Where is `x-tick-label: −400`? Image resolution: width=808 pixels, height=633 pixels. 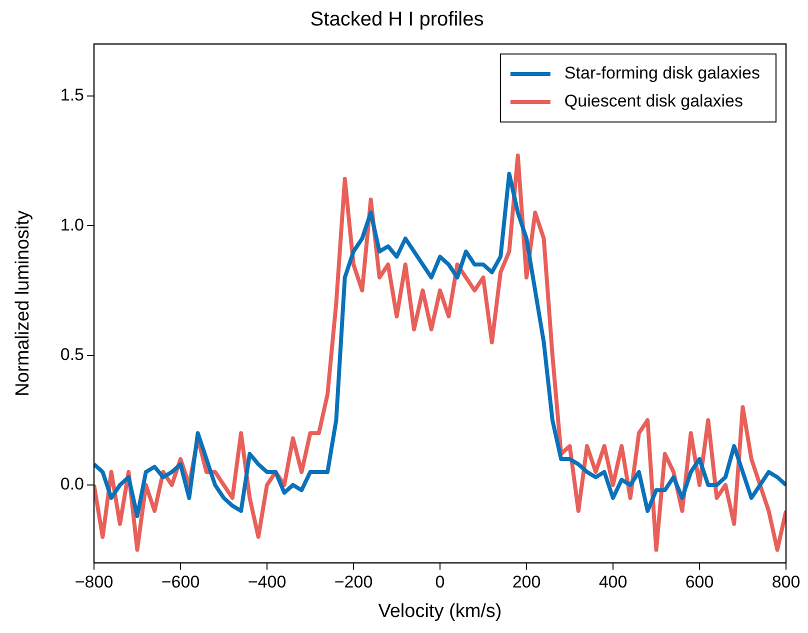
x-tick-label: −400 is located at coordinates (267, 582).